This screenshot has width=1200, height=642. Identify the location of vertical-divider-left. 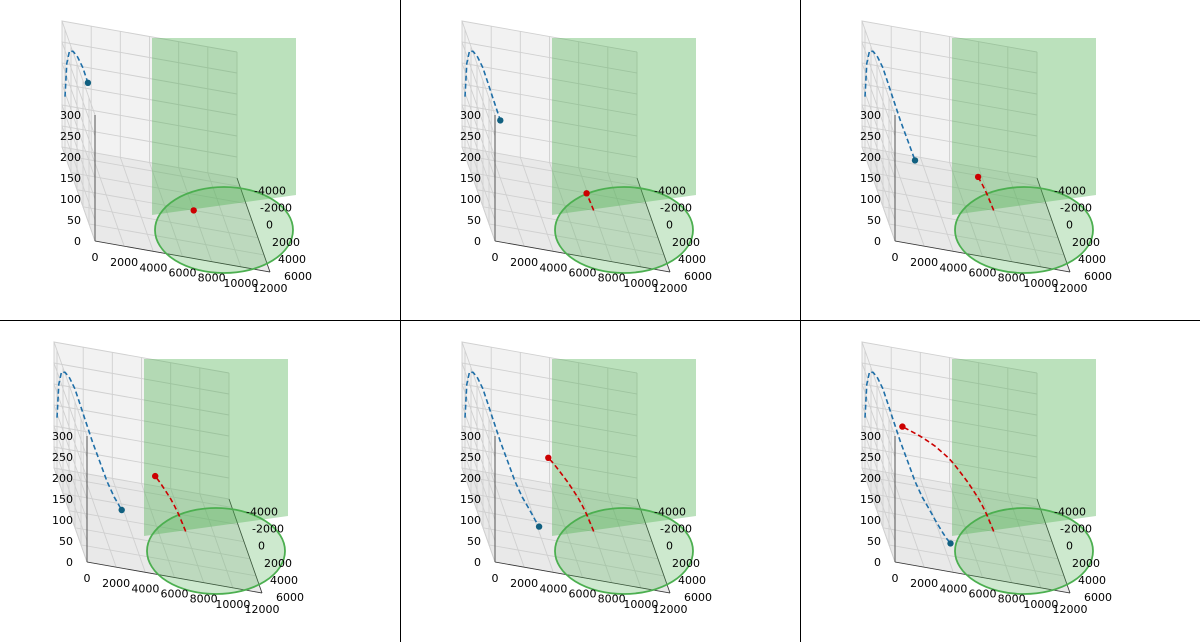
(400, 321).